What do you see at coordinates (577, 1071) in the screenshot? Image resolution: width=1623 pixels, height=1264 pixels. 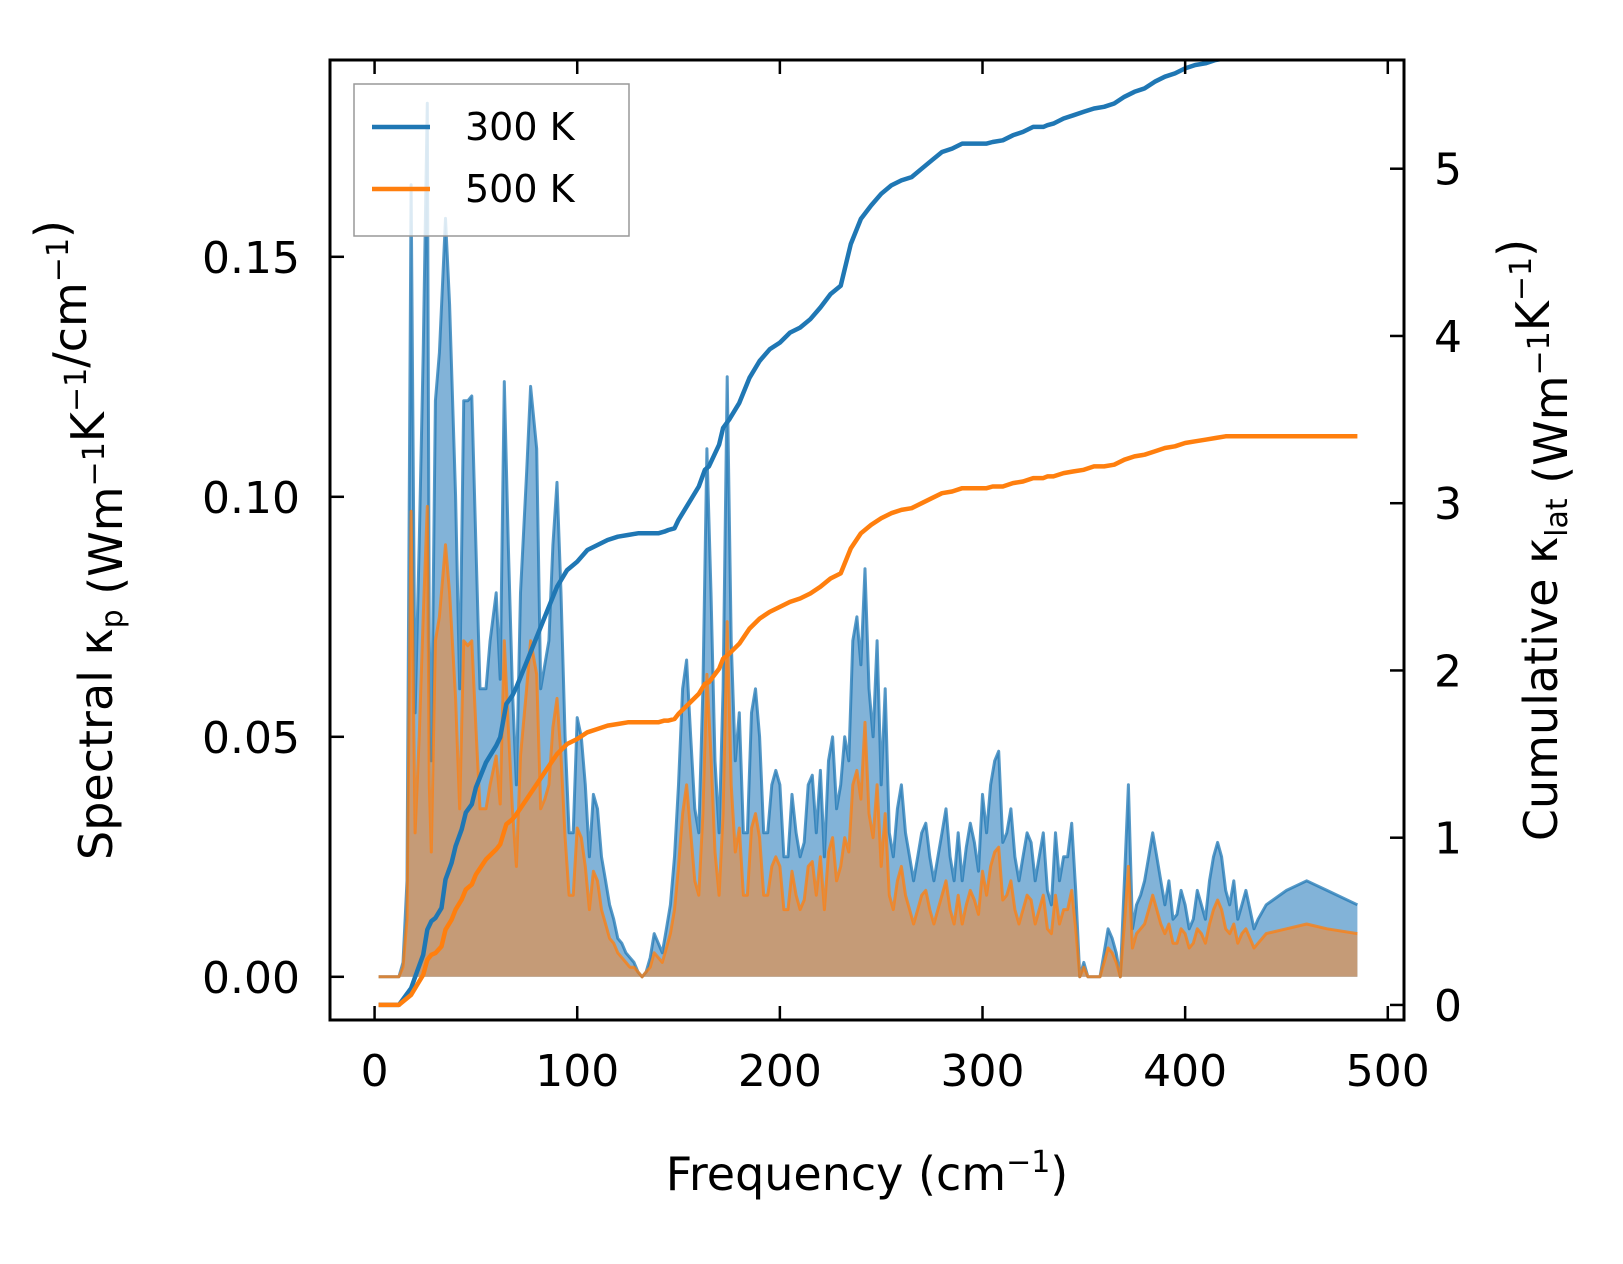 I see `x-tick-label: 100` at bounding box center [577, 1071].